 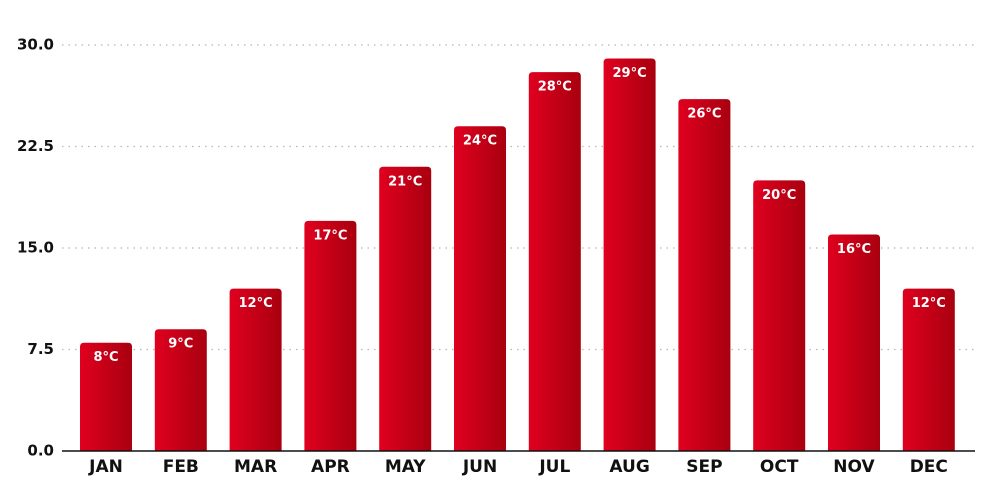 What do you see at coordinates (554, 467) in the screenshot?
I see `x-tick-label: JUL` at bounding box center [554, 467].